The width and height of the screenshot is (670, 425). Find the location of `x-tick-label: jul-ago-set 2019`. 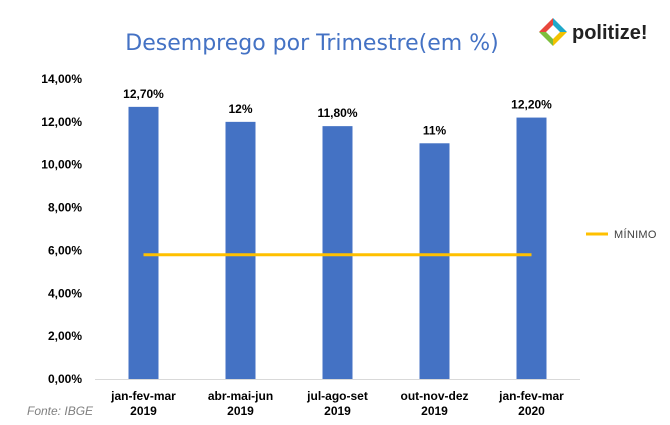

x-tick-label: jul-ago-set 2019 is located at coordinates (337, 403).